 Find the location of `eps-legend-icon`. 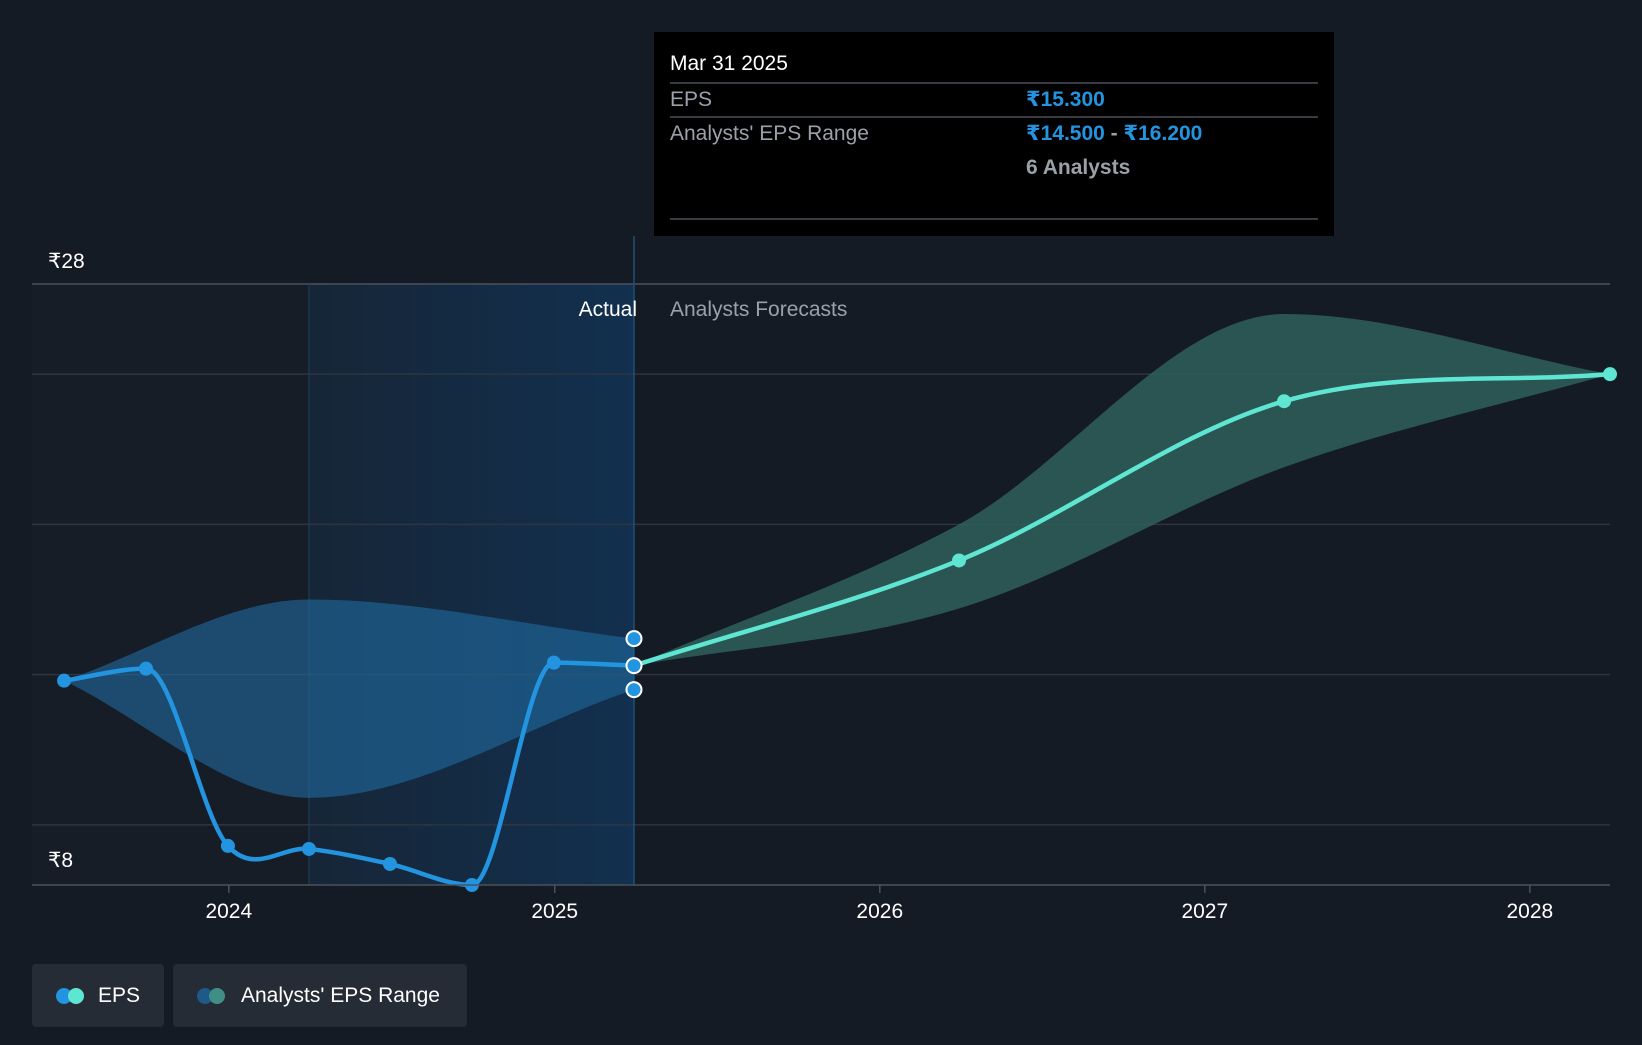

eps-legend-icon is located at coordinates (70, 995).